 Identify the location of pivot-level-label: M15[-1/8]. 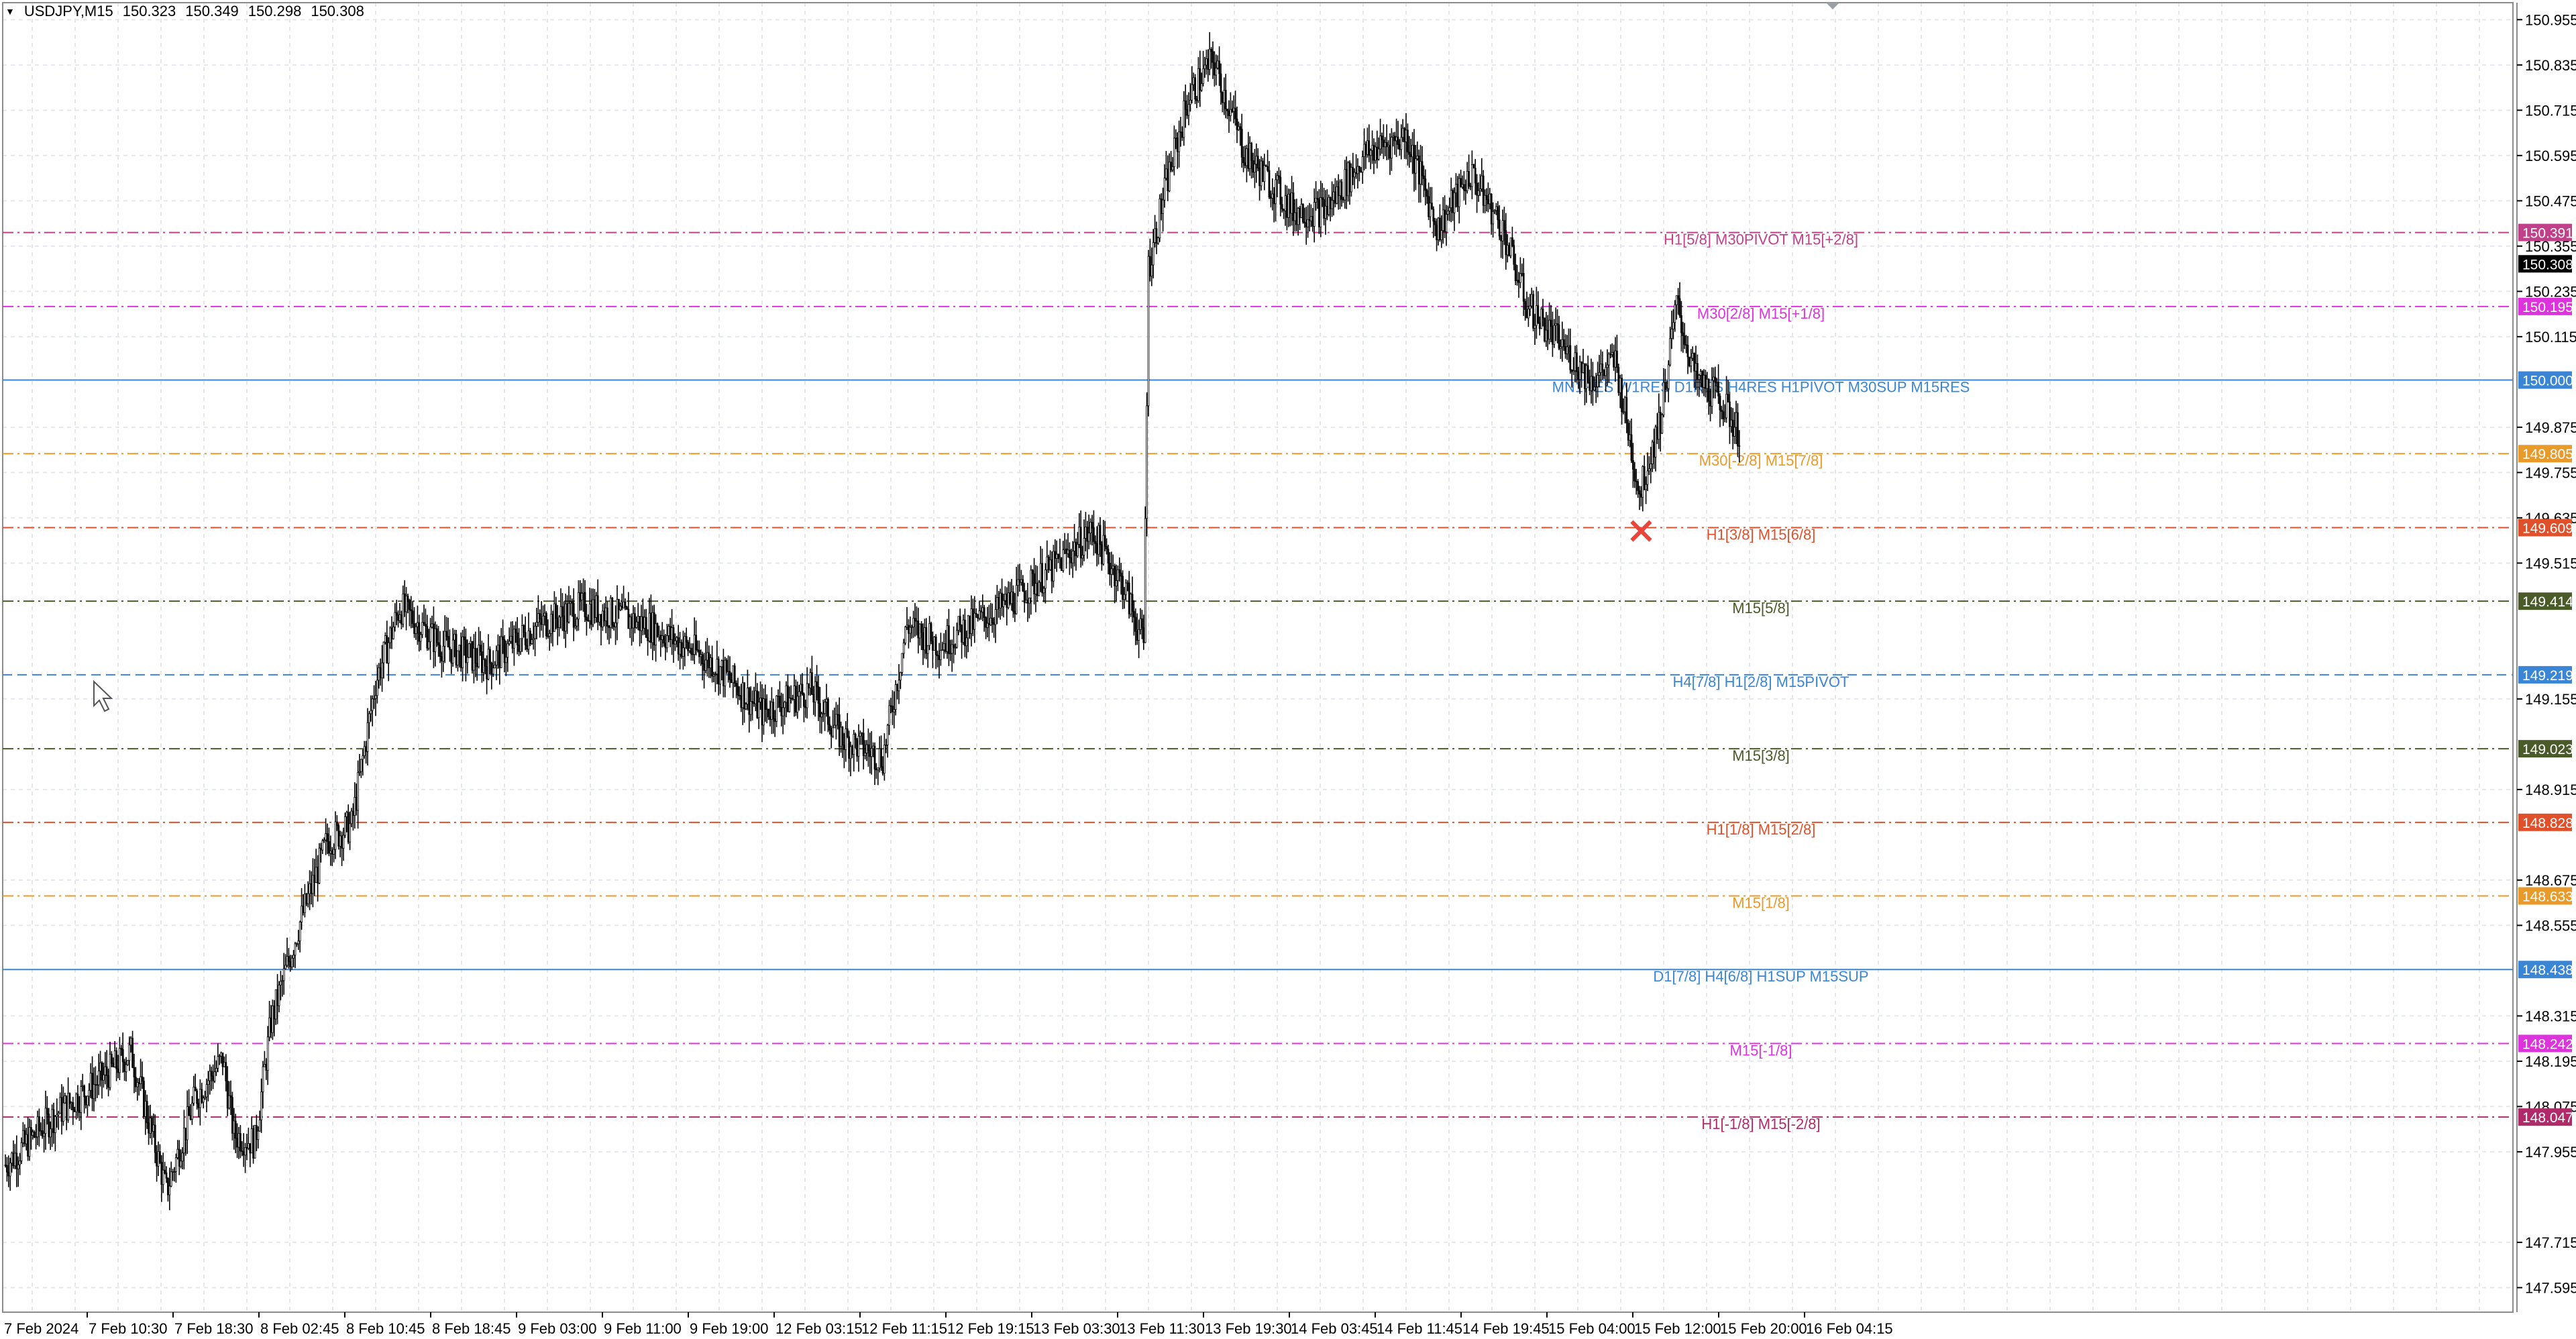
(1761, 1050).